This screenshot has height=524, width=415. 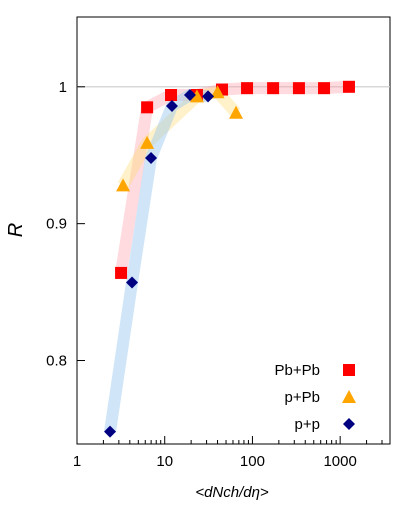 I want to click on y-tick-label: 0.8, so click(x=56, y=361).